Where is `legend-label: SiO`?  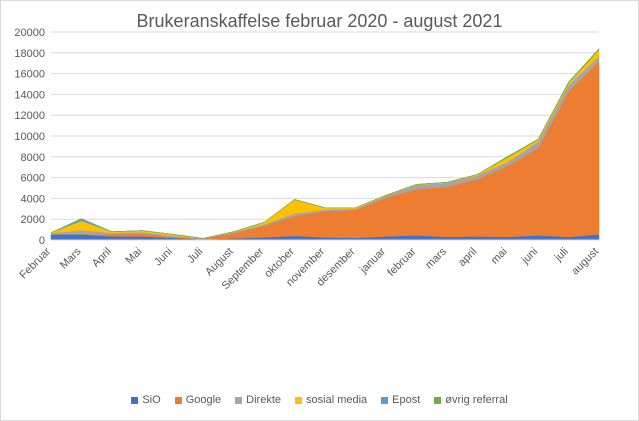 legend-label: SiO is located at coordinates (151, 400).